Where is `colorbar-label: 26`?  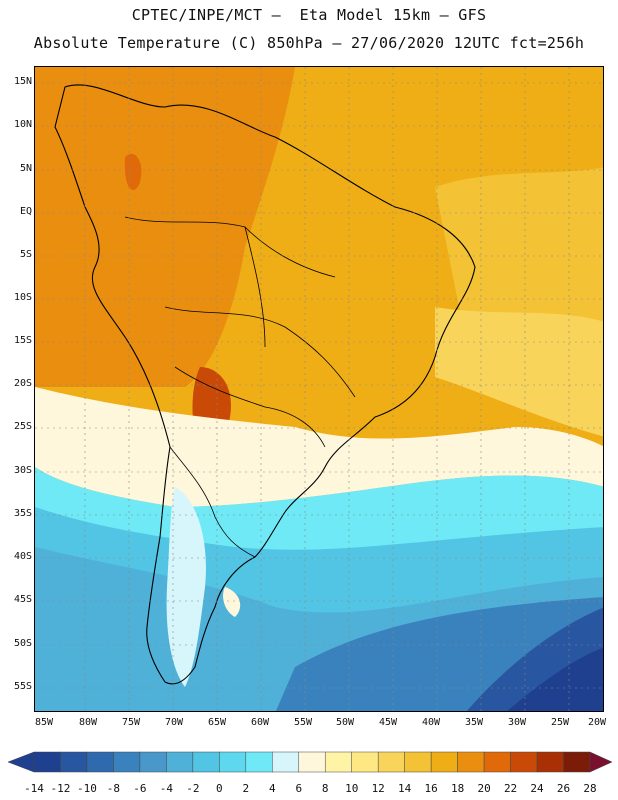
colorbar-label: 26 is located at coordinates (563, 788).